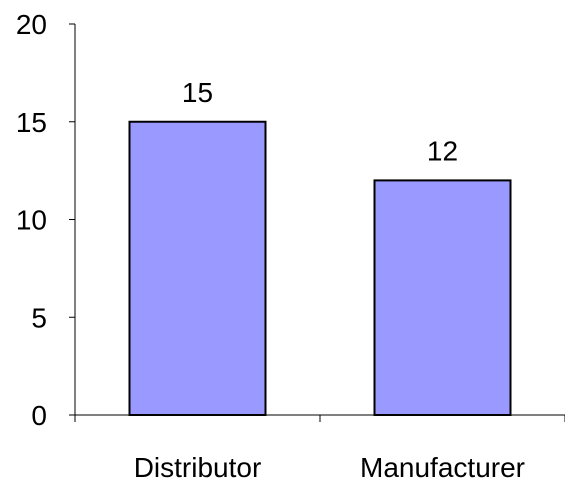 The height and width of the screenshot is (479, 565). I want to click on y-tick-label: 15, so click(31, 122).